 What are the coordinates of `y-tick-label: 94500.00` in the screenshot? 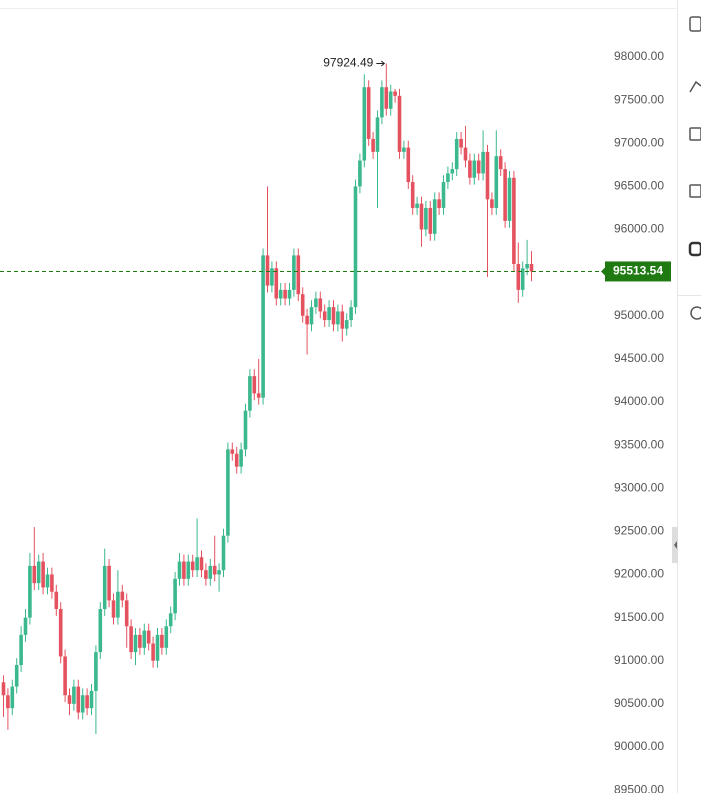 It's located at (639, 358).